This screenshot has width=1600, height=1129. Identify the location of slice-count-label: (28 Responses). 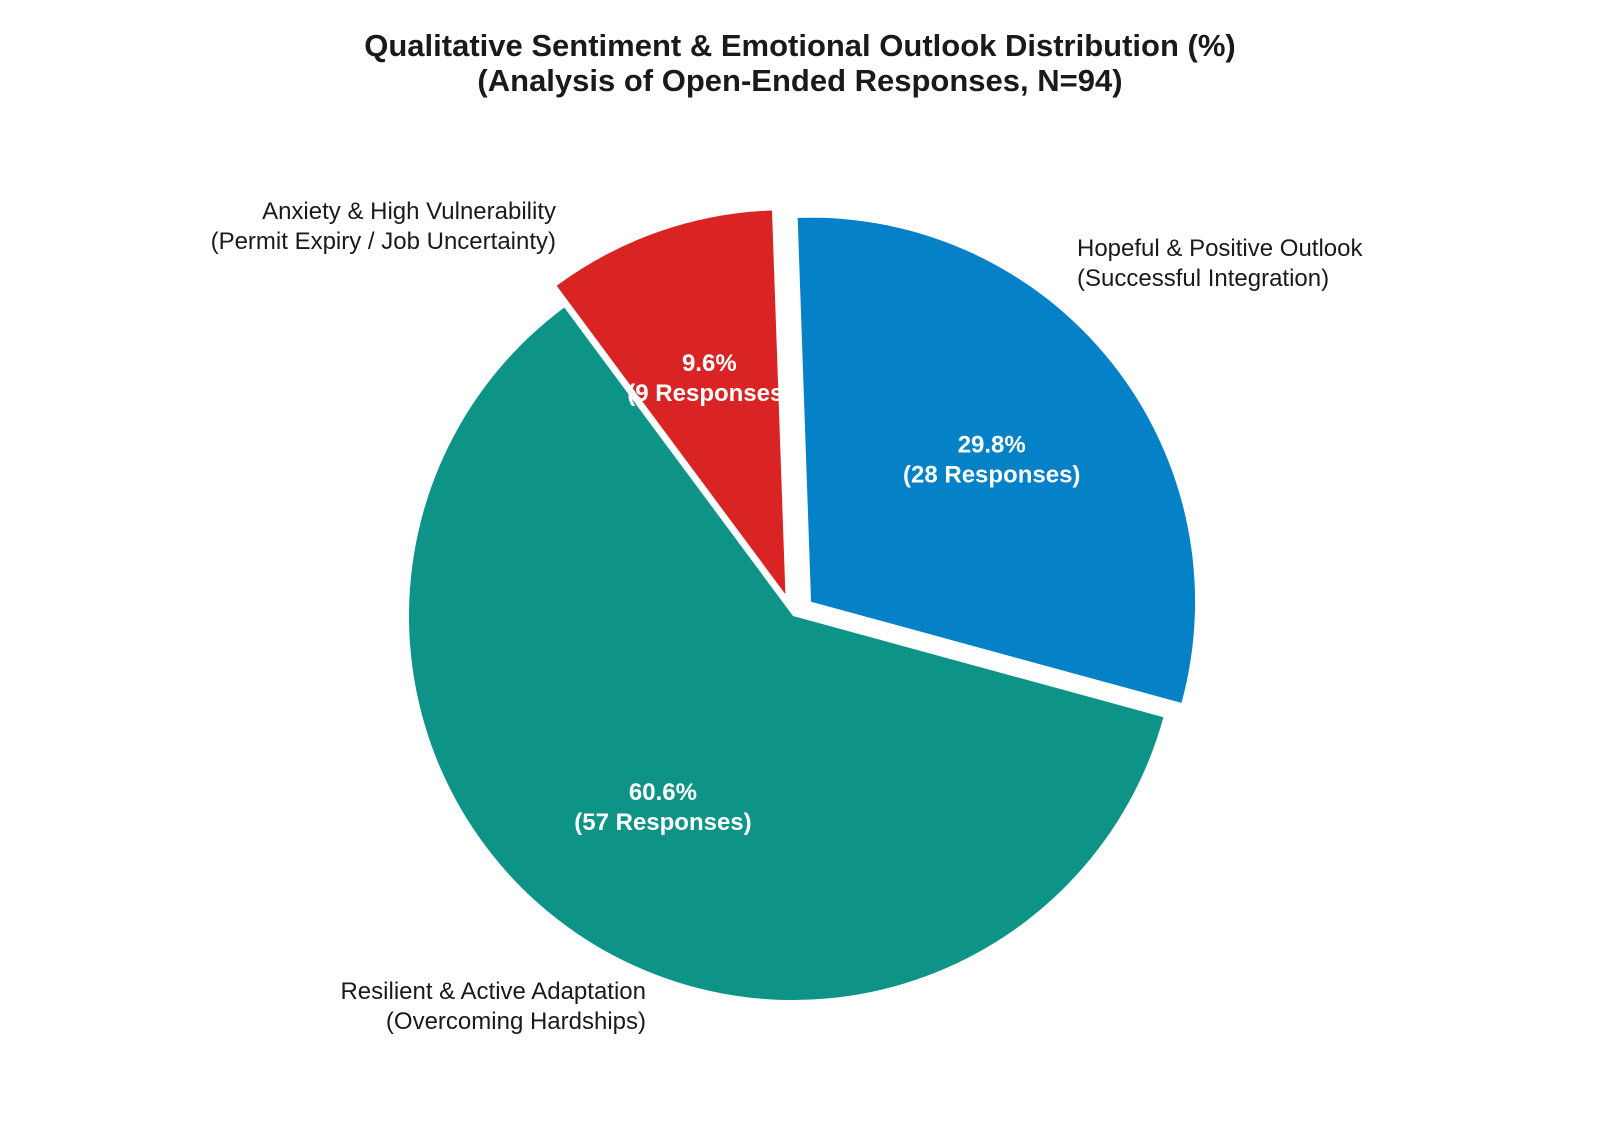
(991, 475).